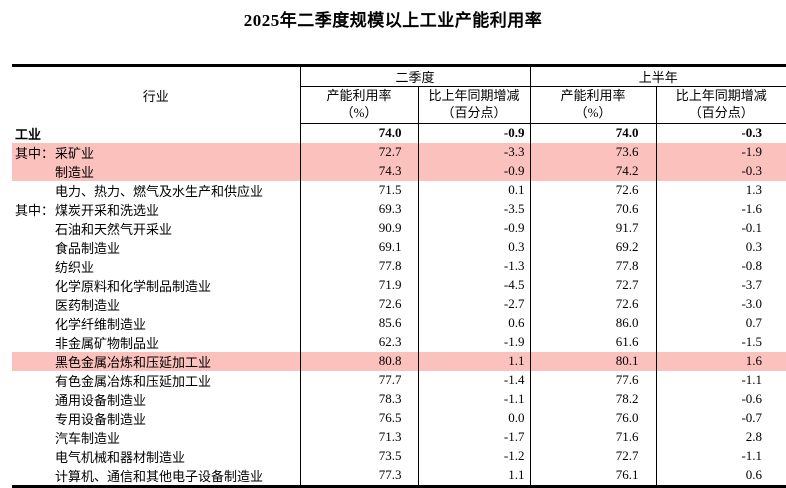 The height and width of the screenshot is (488, 786). I want to click on table-row: 工业 74.0 -0.9 74.0 -0.3, so click(399, 133).